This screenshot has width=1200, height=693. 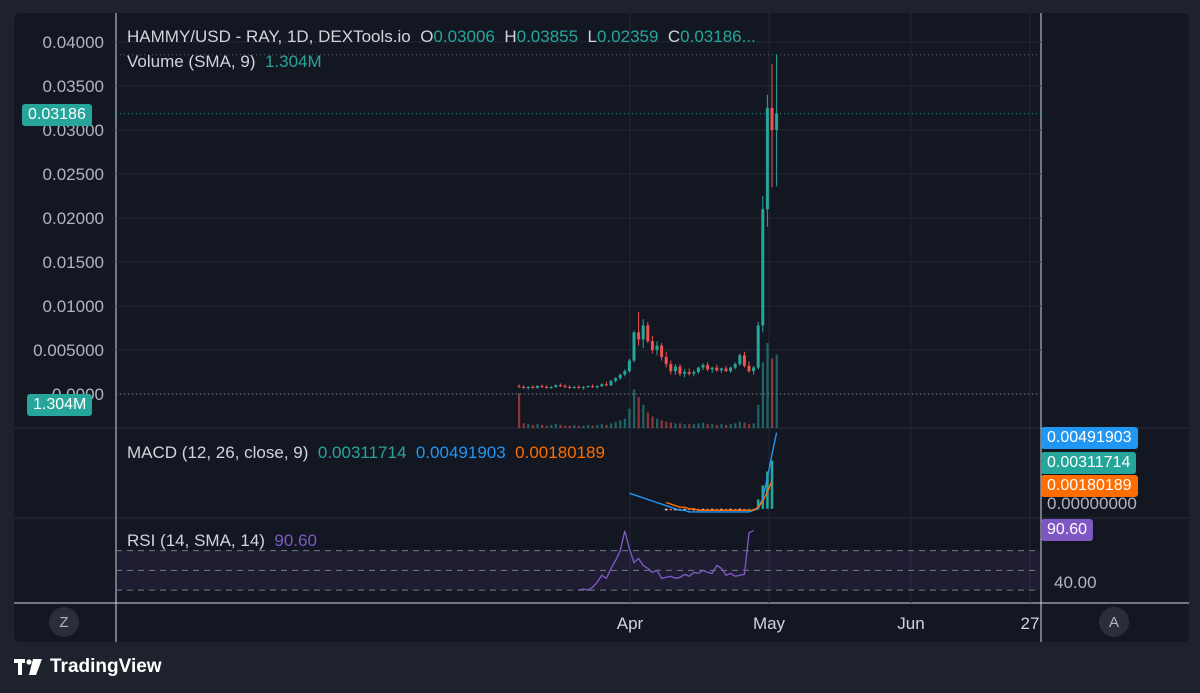 What do you see at coordinates (73, 262) in the screenshot?
I see `price-axis-label: 0.01500` at bounding box center [73, 262].